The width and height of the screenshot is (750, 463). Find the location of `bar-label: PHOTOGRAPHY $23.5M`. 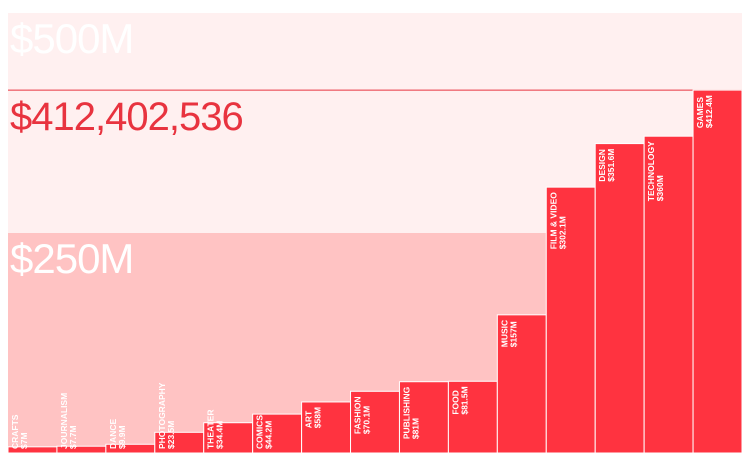

bar-label: PHOTOGRAPHY $23.5M is located at coordinates (166, 415).